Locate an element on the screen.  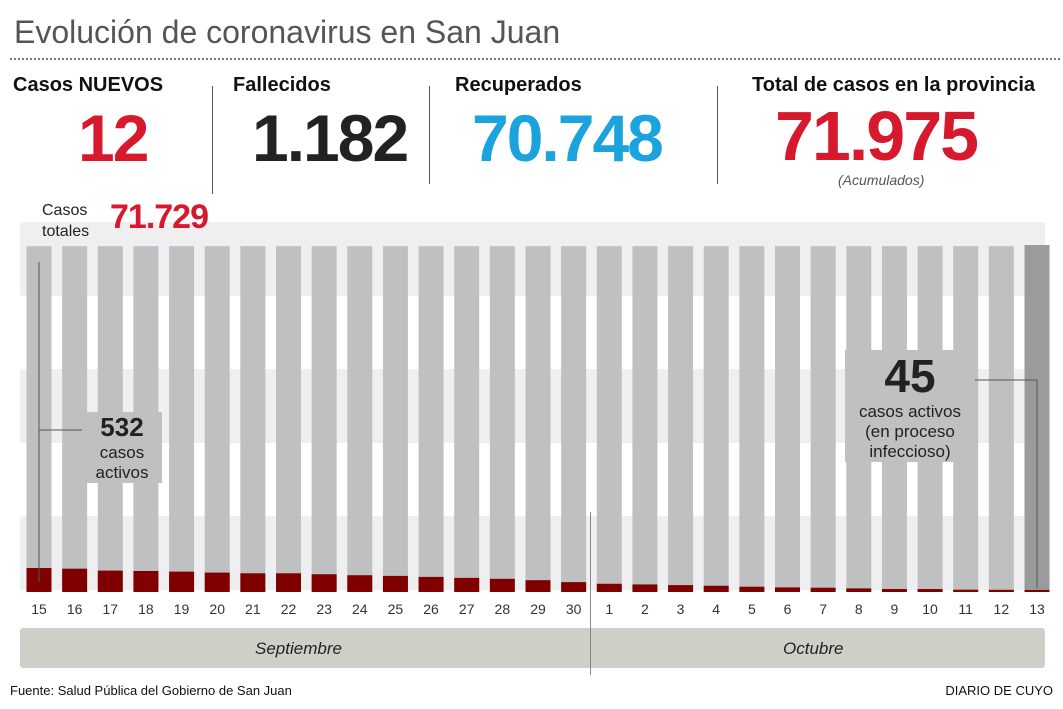
x-tick-label: 28 is located at coordinates (502, 609).